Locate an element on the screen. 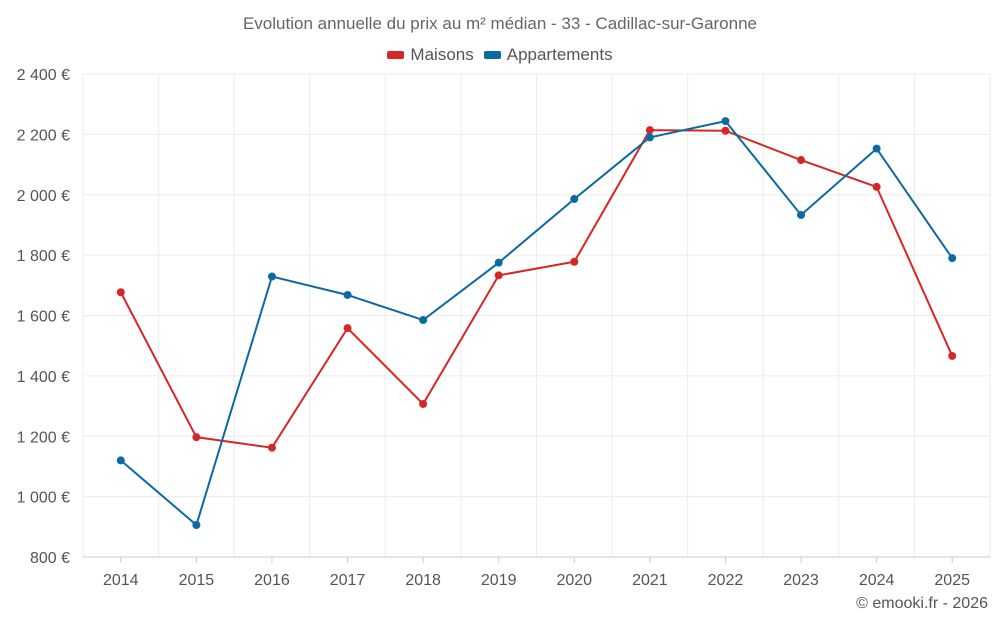 This screenshot has width=1000, height=625. y-tick-label: 800 € is located at coordinates (50, 558).